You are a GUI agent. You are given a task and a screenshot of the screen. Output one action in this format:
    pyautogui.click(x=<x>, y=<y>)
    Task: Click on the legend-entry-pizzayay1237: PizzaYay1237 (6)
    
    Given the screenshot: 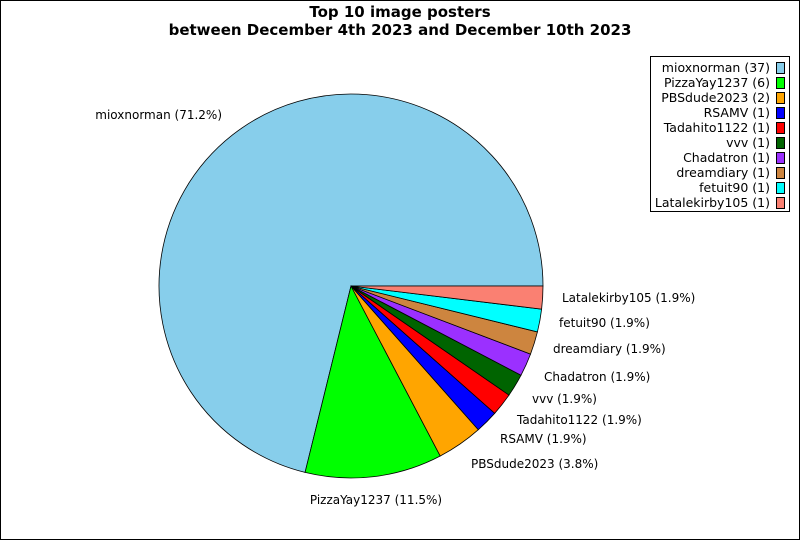 What is the action you would take?
    pyautogui.click(x=724, y=82)
    